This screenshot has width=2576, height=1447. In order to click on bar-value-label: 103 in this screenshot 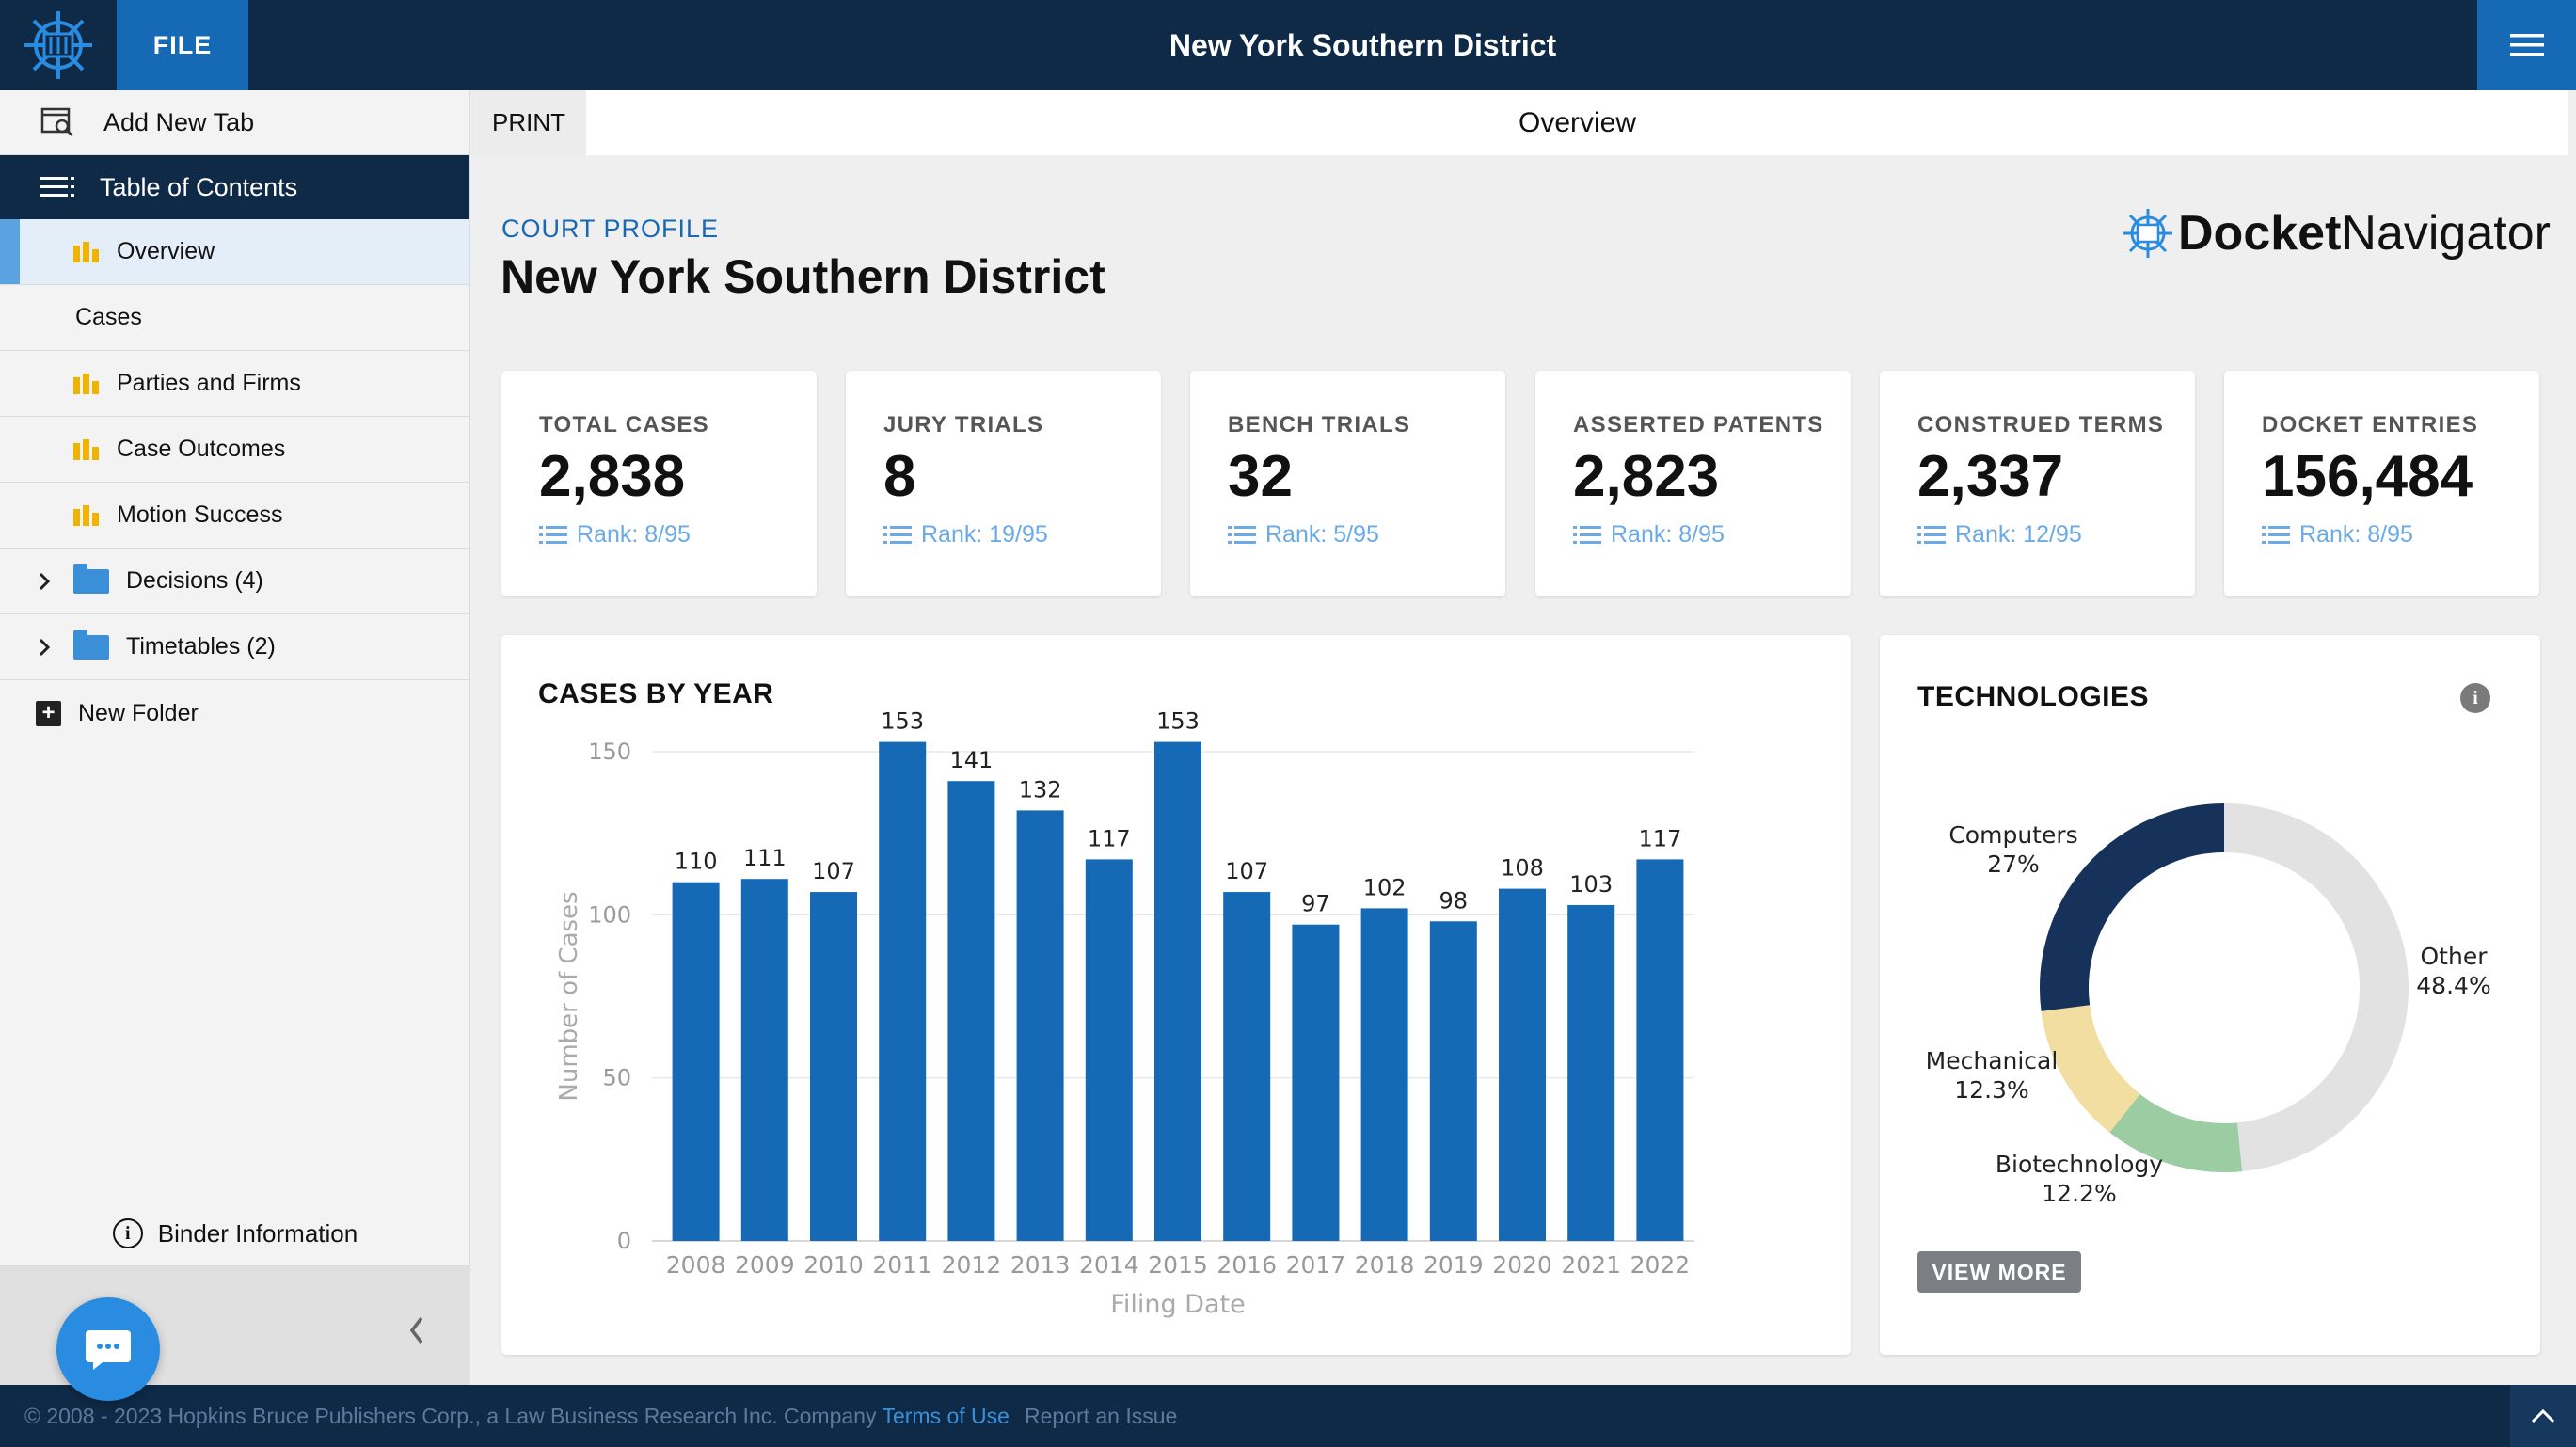, I will do `click(1591, 884)`.